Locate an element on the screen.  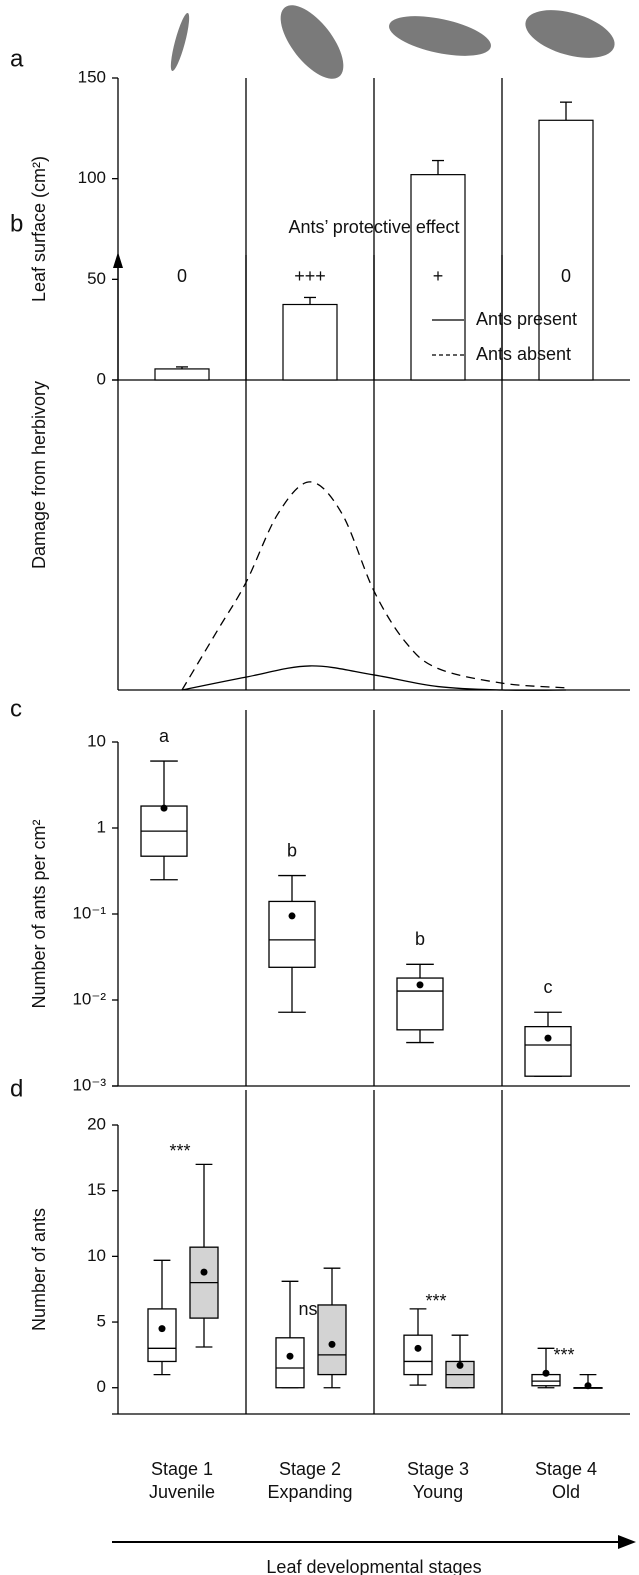
y-tick-label: 150 is located at coordinates (92, 76).